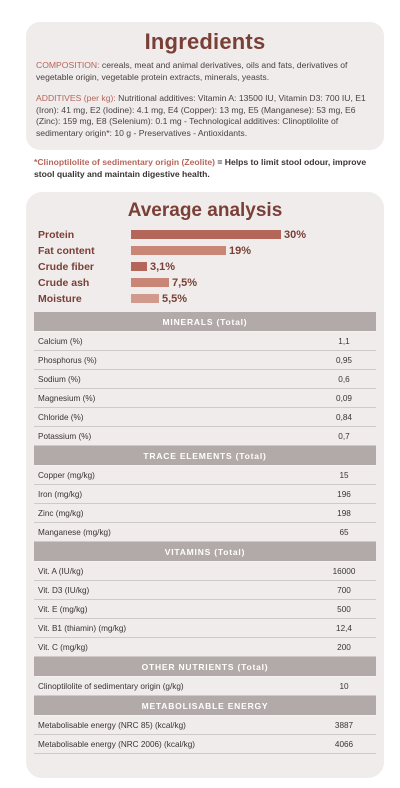  What do you see at coordinates (205, 647) in the screenshot?
I see `table-row: Vit. C (mg/kg) 200` at bounding box center [205, 647].